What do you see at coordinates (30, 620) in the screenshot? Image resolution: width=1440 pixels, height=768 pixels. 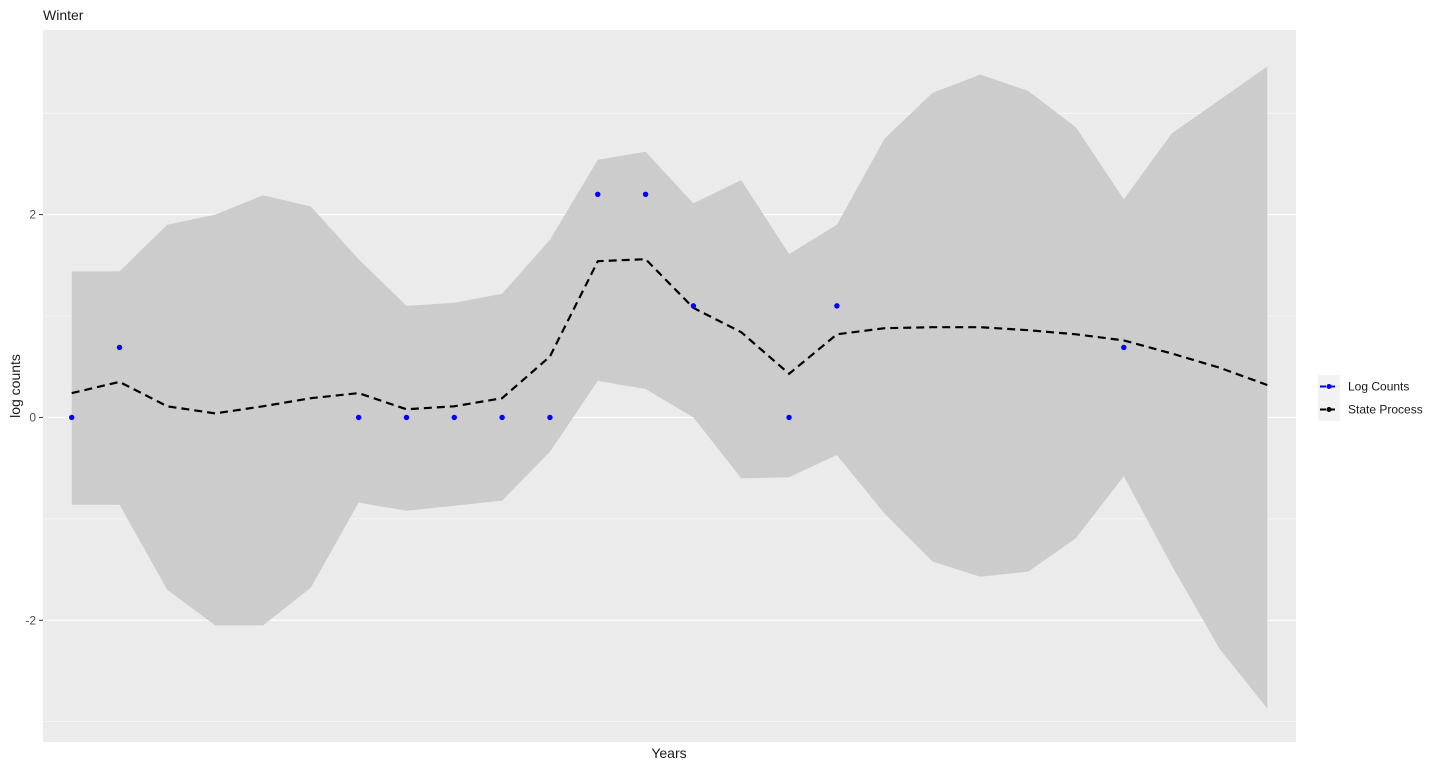 I see `y-tick-label: -2` at bounding box center [30, 620].